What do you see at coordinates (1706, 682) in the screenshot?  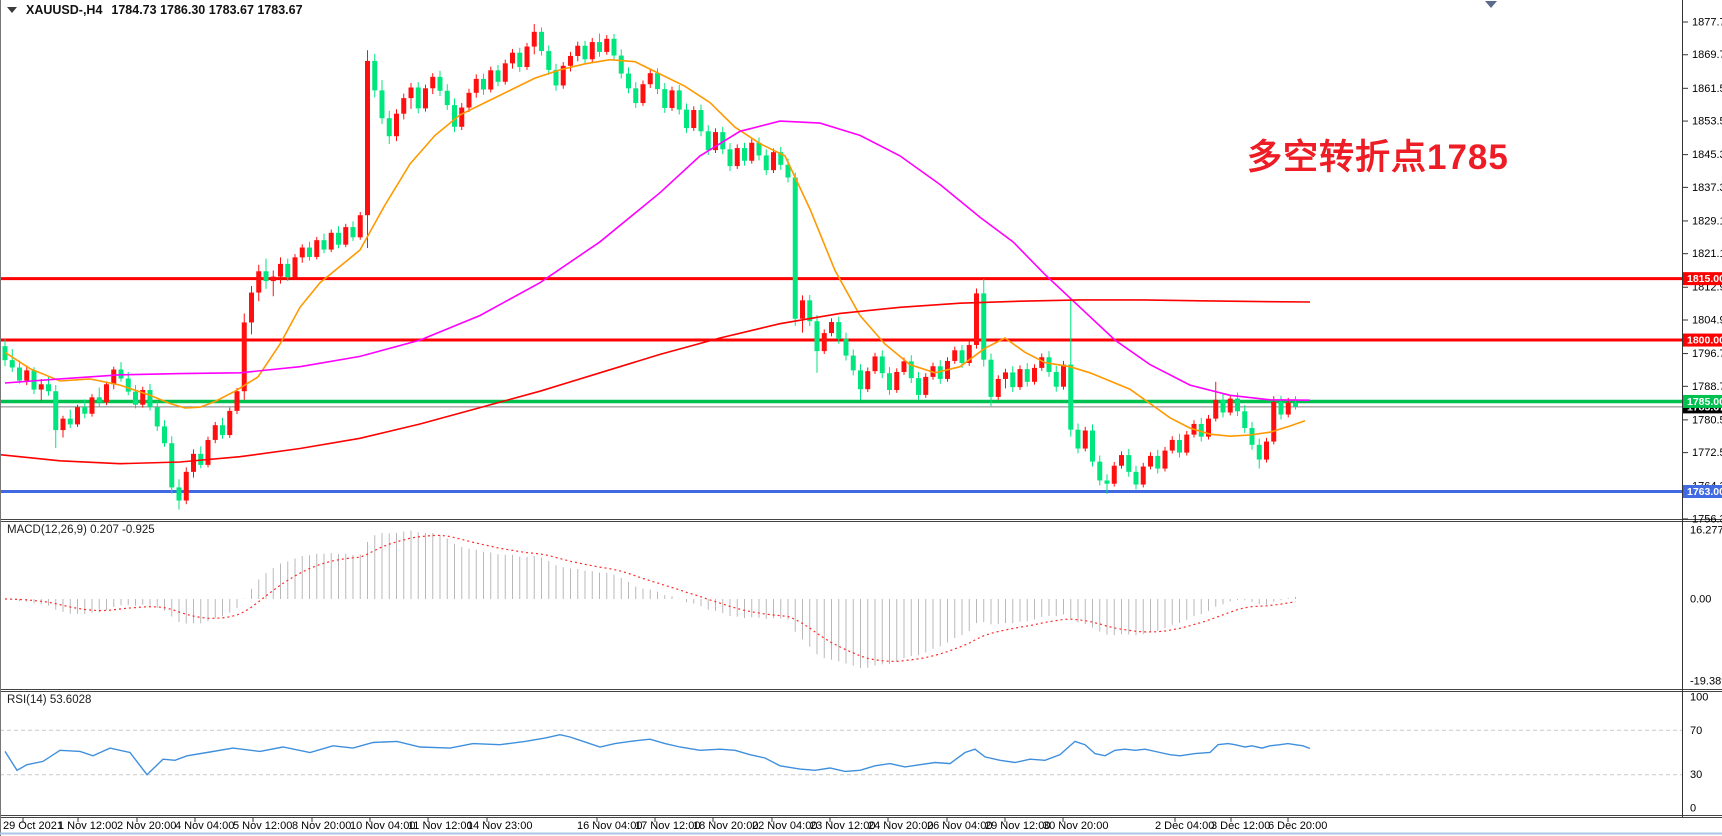 I see `macd-axis-label: -19.389` at bounding box center [1706, 682].